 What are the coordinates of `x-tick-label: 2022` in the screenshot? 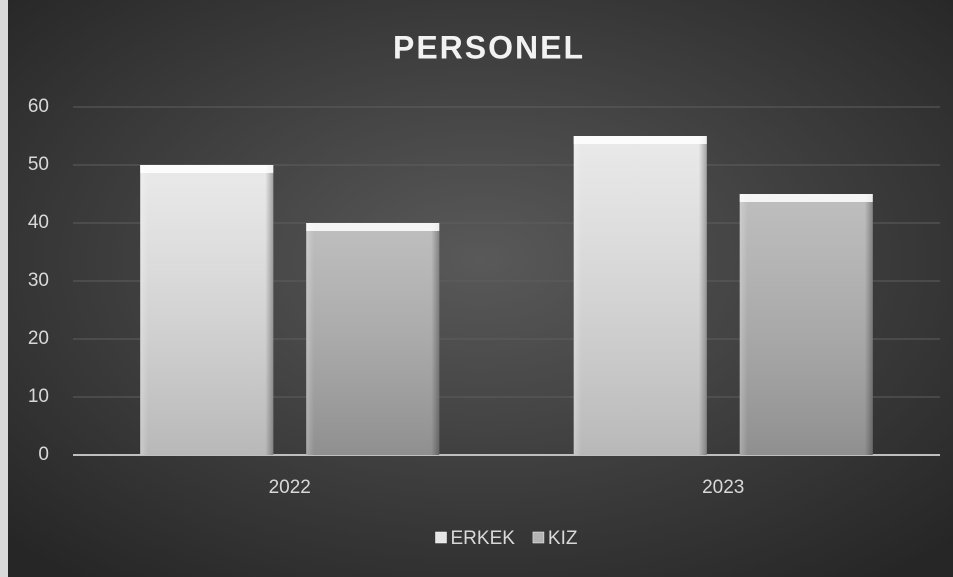 It's located at (290, 487).